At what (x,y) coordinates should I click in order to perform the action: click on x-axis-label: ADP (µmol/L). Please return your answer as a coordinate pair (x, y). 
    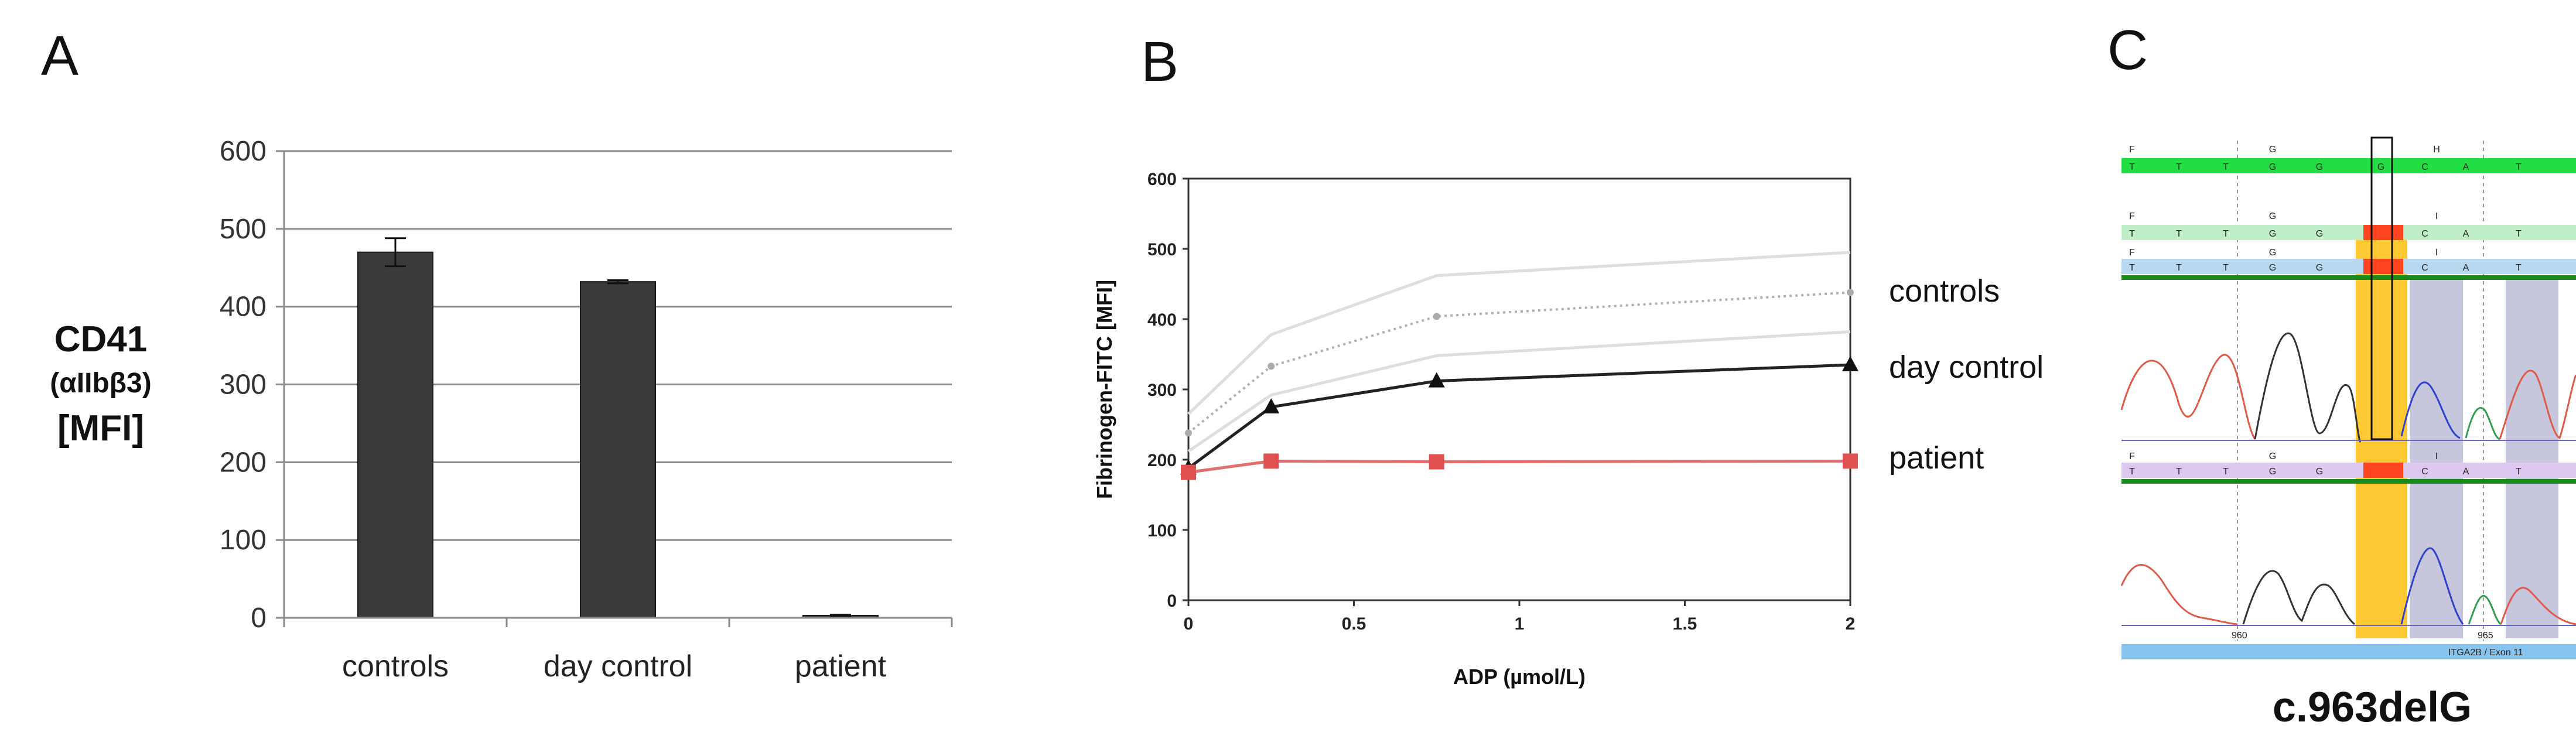
    Looking at the image, I should click on (1519, 677).